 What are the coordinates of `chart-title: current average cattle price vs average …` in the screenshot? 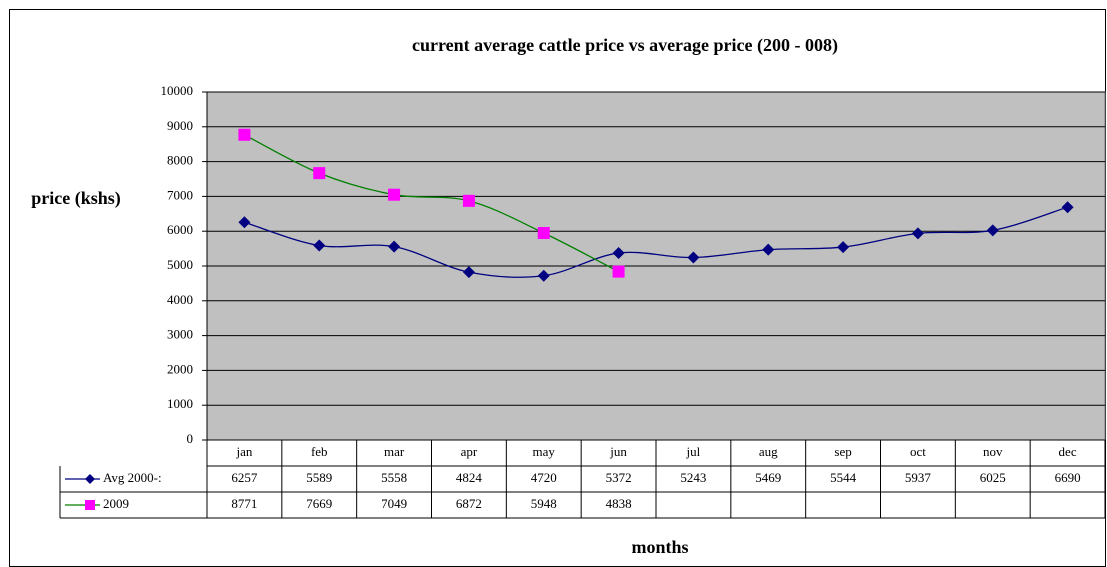 It's located at (625, 45).